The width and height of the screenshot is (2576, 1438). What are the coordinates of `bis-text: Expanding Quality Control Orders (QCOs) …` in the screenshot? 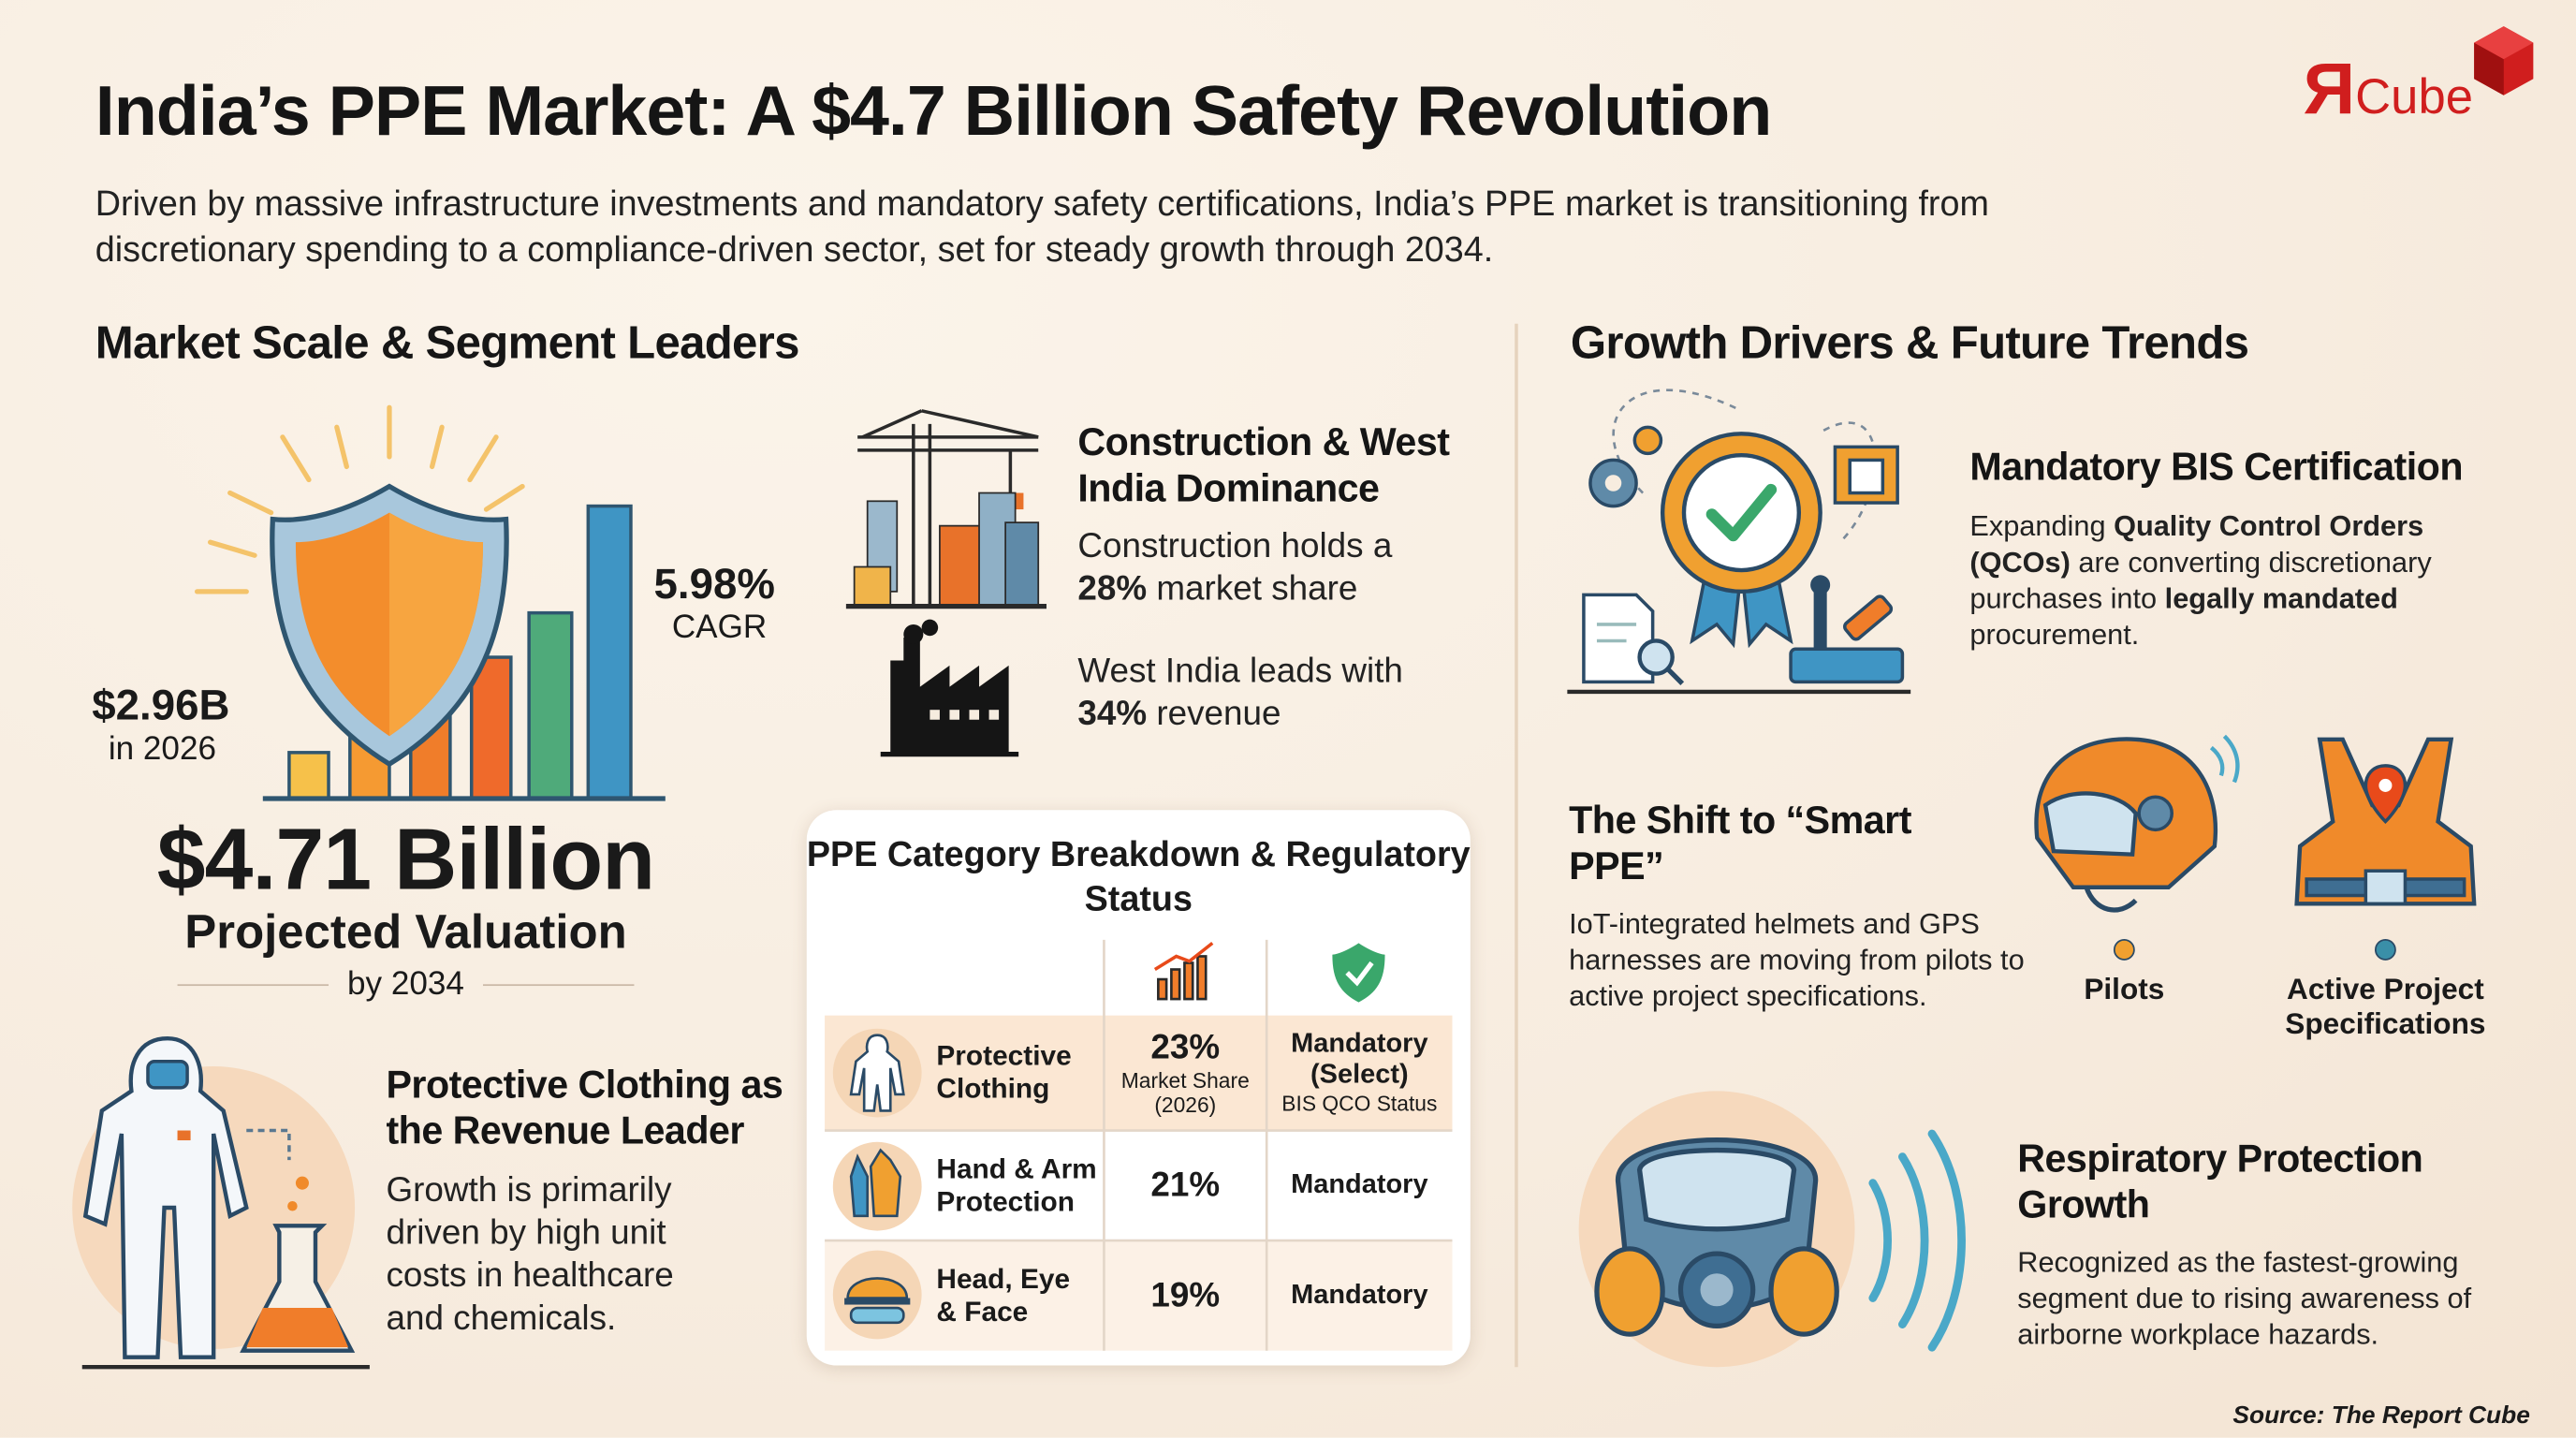 It's located at (2224, 579).